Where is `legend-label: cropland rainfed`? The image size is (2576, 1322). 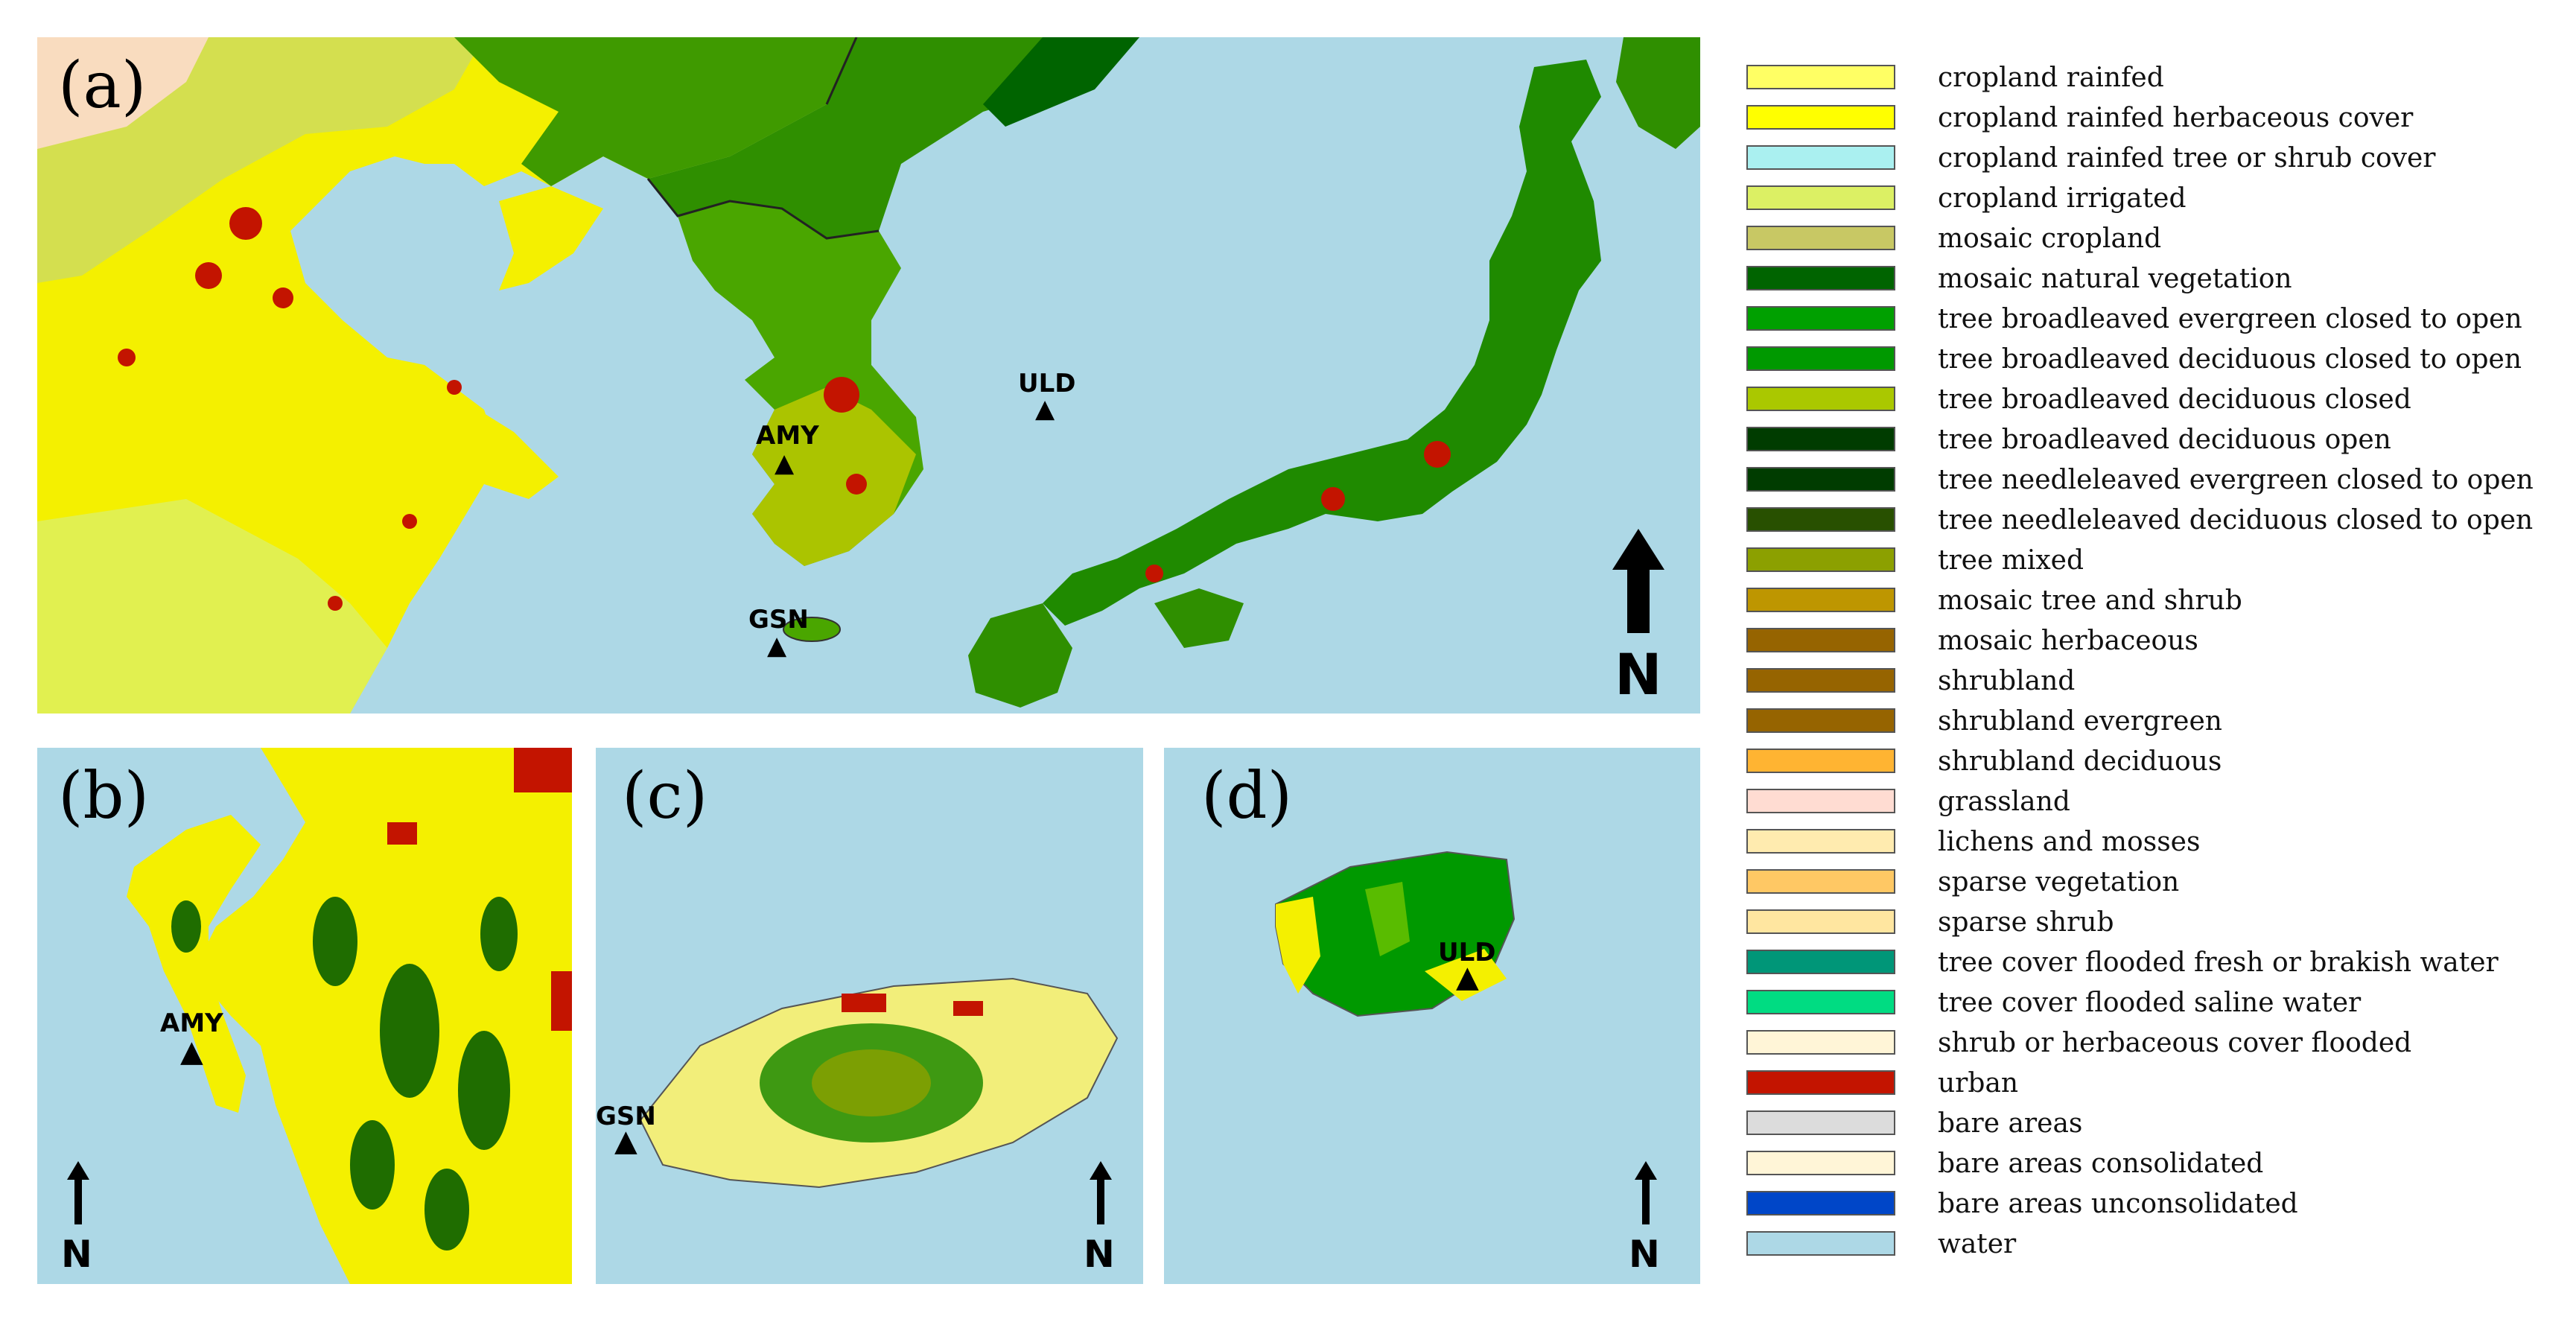
legend-label: cropland rainfed is located at coordinates (2051, 78).